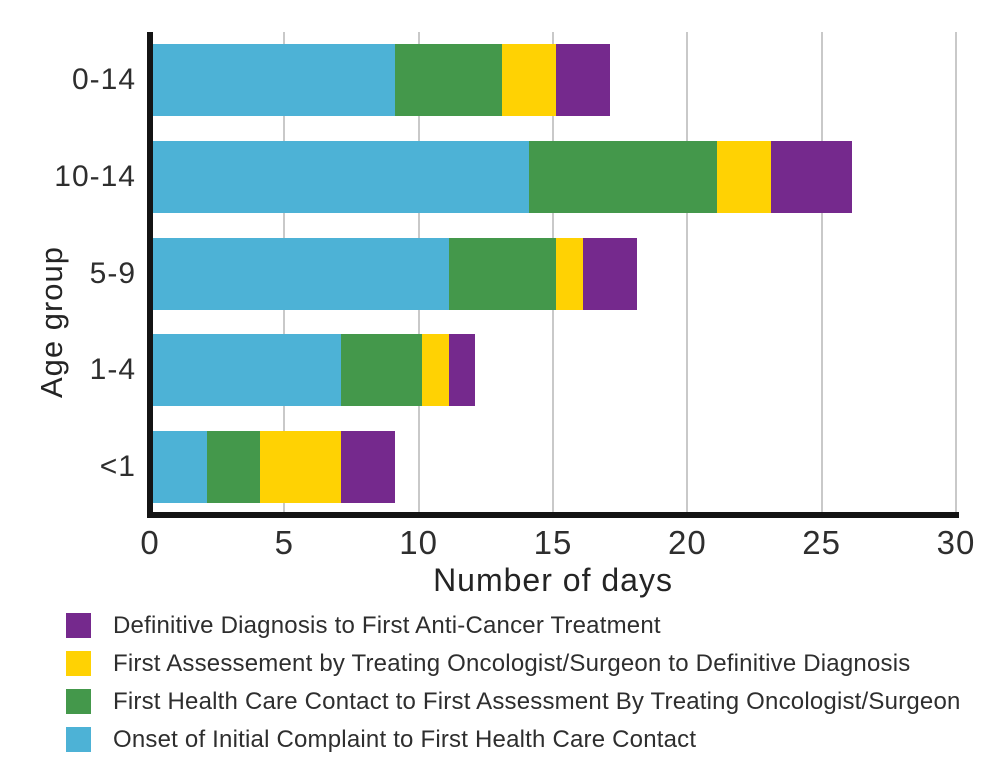 This screenshot has height=769, width=1002. What do you see at coordinates (95, 176) in the screenshot?
I see `y-tick-label: 10-14` at bounding box center [95, 176].